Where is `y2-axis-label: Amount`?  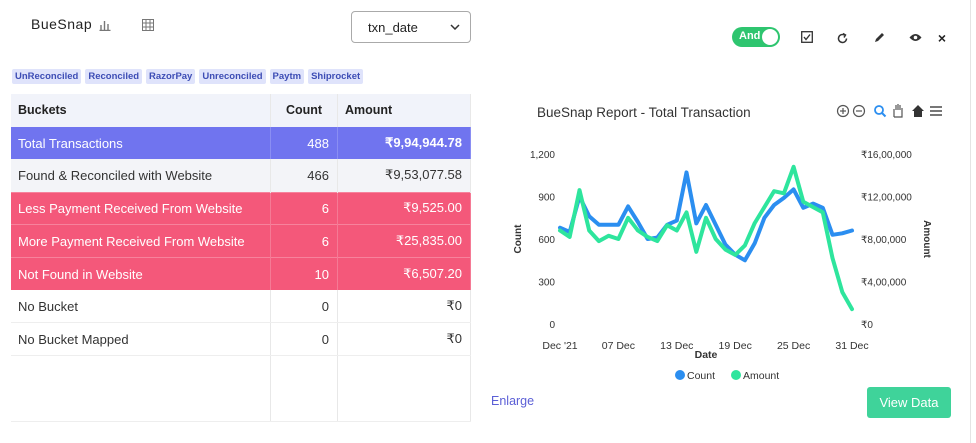
y2-axis-label: Amount is located at coordinates (926, 239).